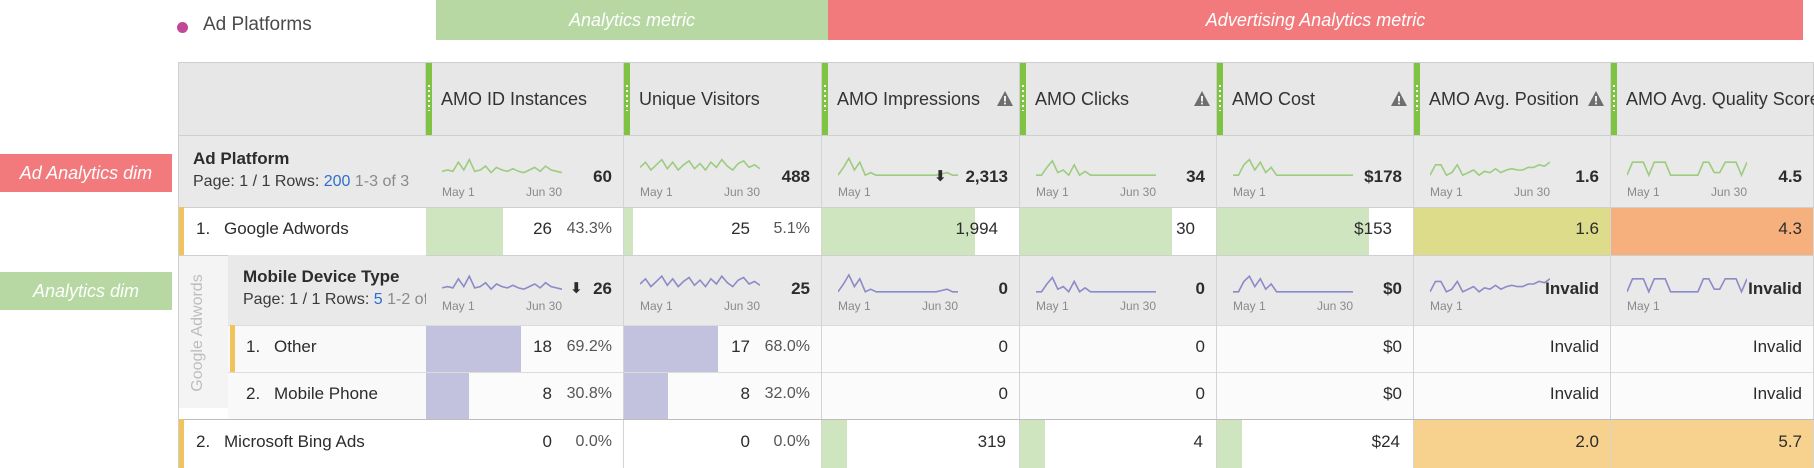 Image resolution: width=1814 pixels, height=468 pixels. I want to click on ad-analytics-dim-tag: Ad Analytics dim, so click(86, 173).